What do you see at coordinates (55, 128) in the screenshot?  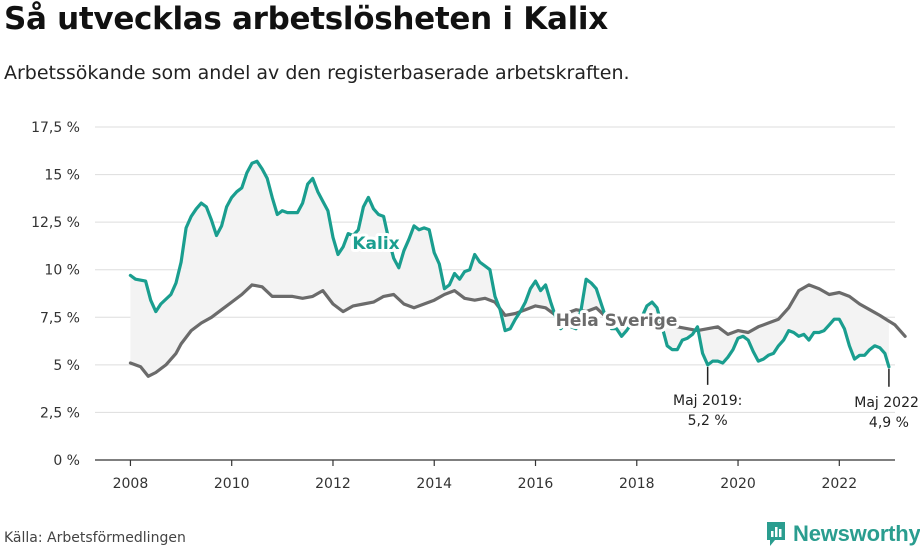 I see `y-tick-label: 17,5 %` at bounding box center [55, 128].